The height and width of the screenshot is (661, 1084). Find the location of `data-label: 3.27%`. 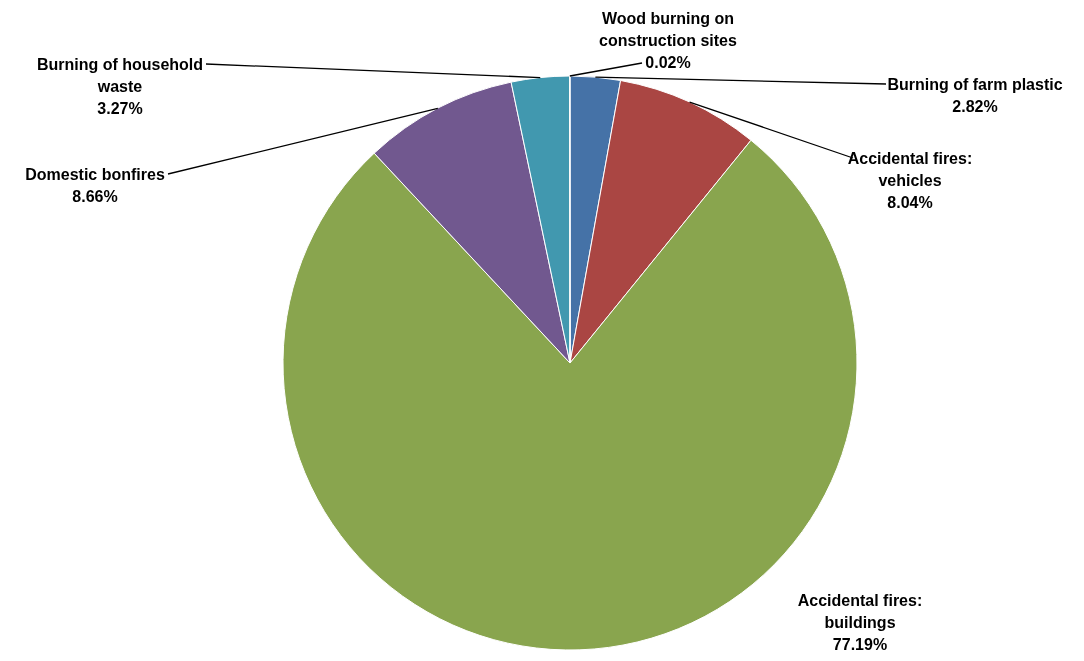

data-label: 3.27% is located at coordinates (120, 108).